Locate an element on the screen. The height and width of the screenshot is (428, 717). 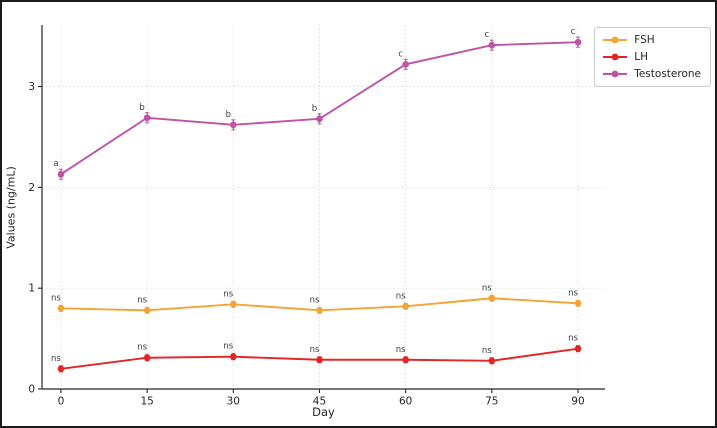
y-tick-label: 3 is located at coordinates (31, 87).